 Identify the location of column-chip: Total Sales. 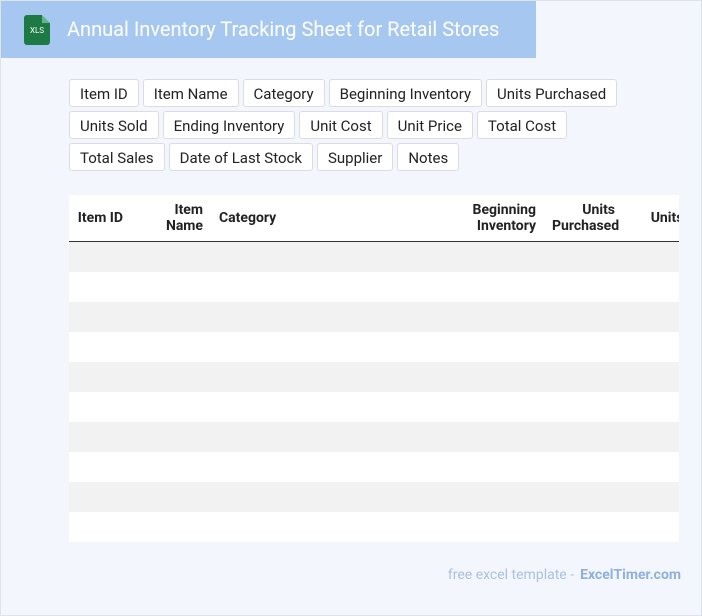
(117, 157).